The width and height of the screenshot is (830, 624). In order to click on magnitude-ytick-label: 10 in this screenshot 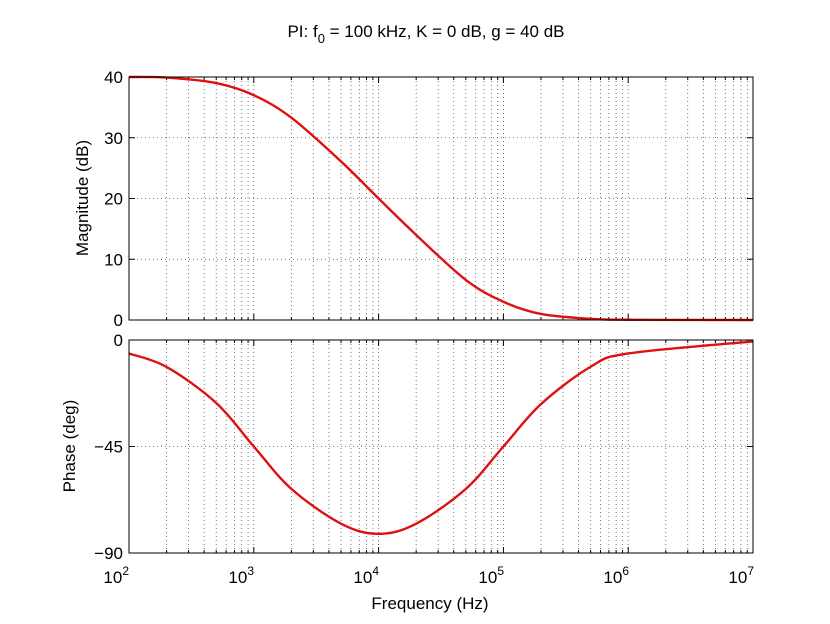, I will do `click(113, 259)`.